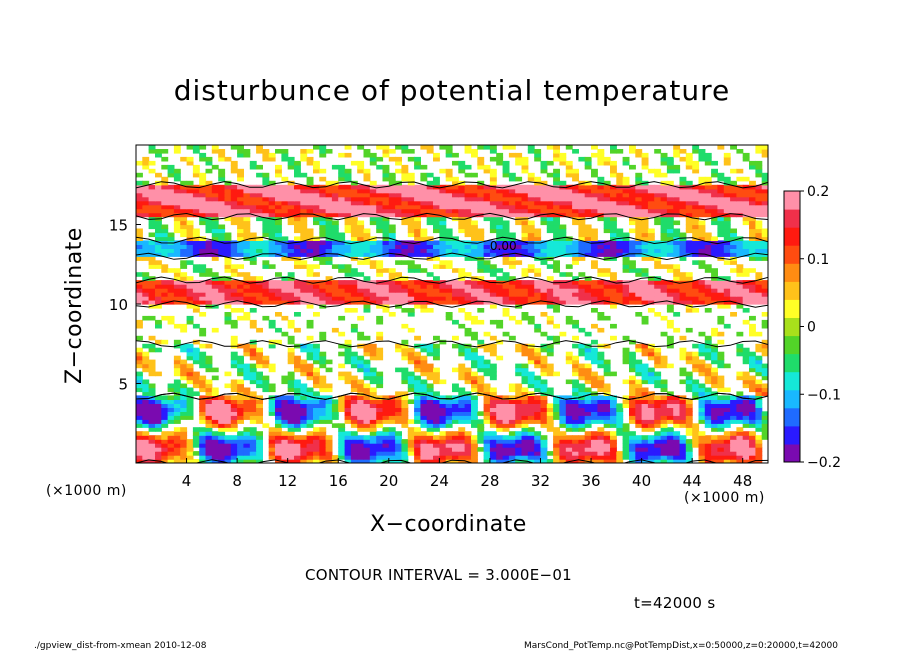 The image size is (904, 654). Describe the element at coordinates (74, 305) in the screenshot. I see `y-axis-label: Z−coordinate` at that location.